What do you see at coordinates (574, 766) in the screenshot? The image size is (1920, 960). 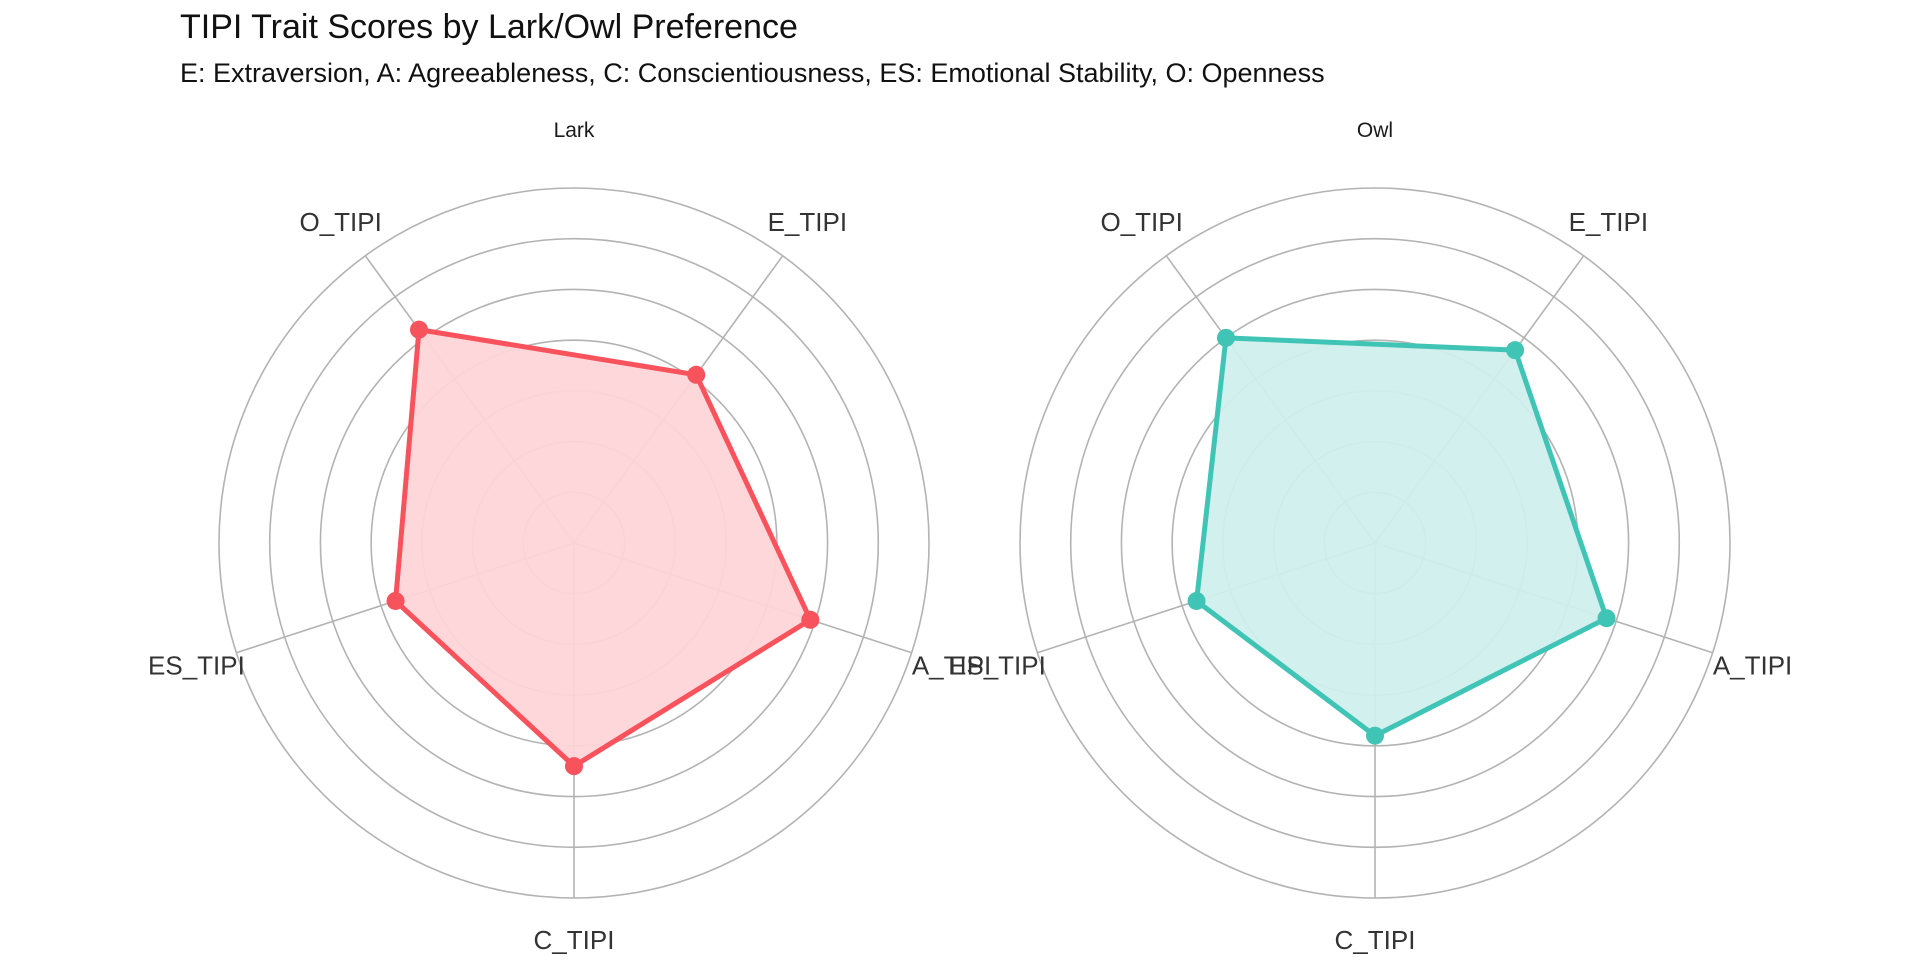 I see `point-lark-c_tipi` at bounding box center [574, 766].